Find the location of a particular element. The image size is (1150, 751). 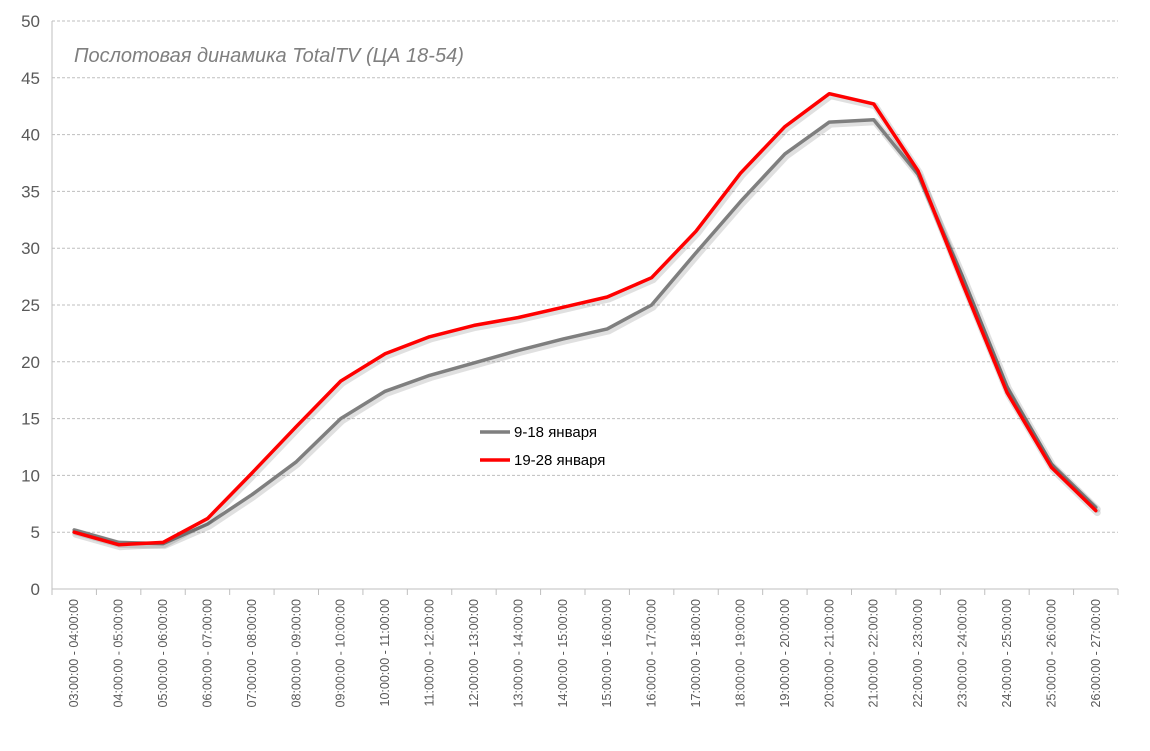

x-tick-label: 26:00:00 - 27:00:00 is located at coordinates (1096, 653).